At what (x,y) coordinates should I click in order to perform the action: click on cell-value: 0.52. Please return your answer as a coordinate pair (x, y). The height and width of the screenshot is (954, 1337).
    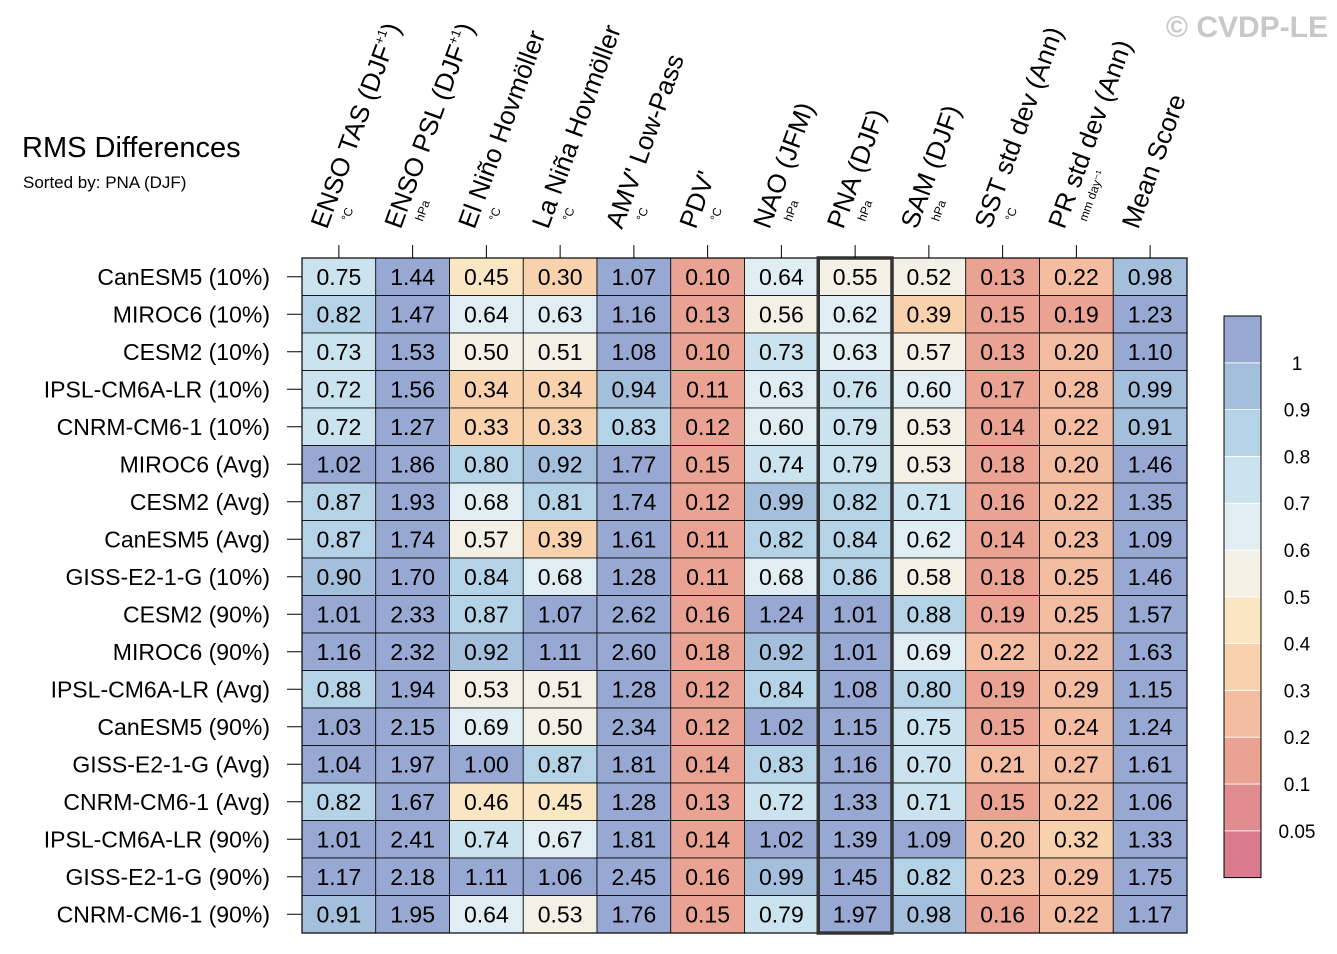
    Looking at the image, I should click on (928, 277).